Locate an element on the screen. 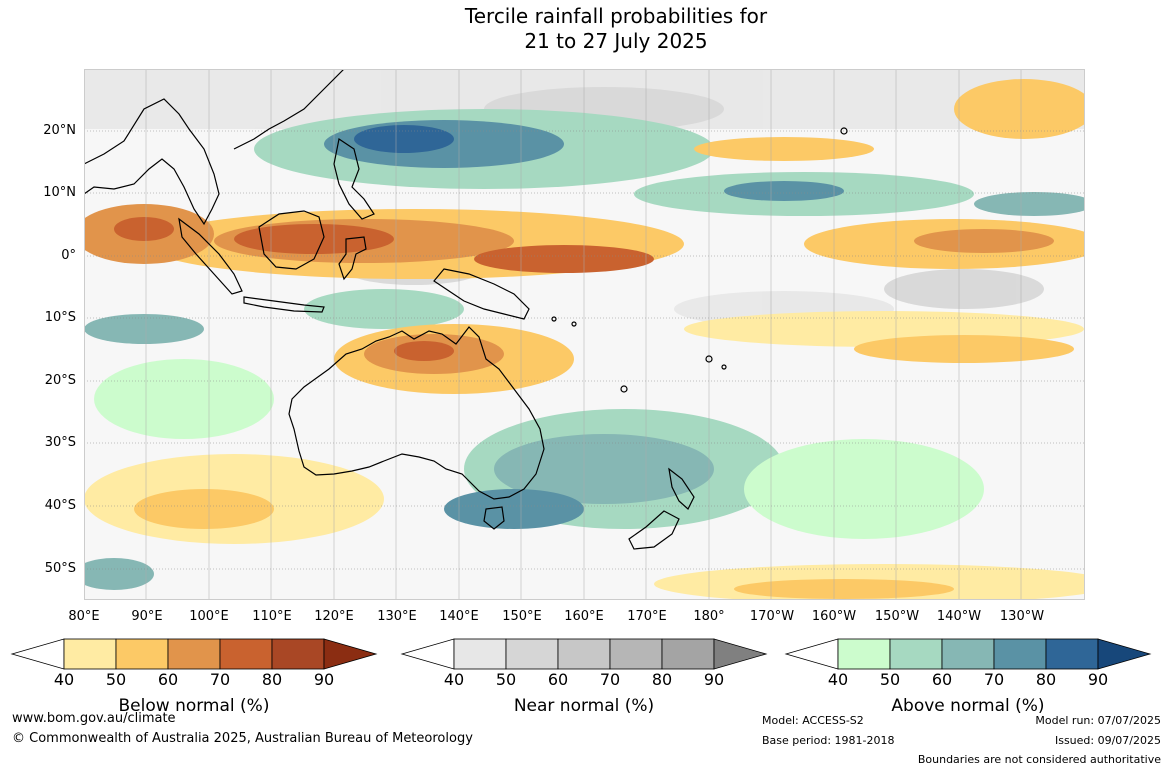 The image size is (1173, 770). lon-label: 130°E is located at coordinates (397, 616).